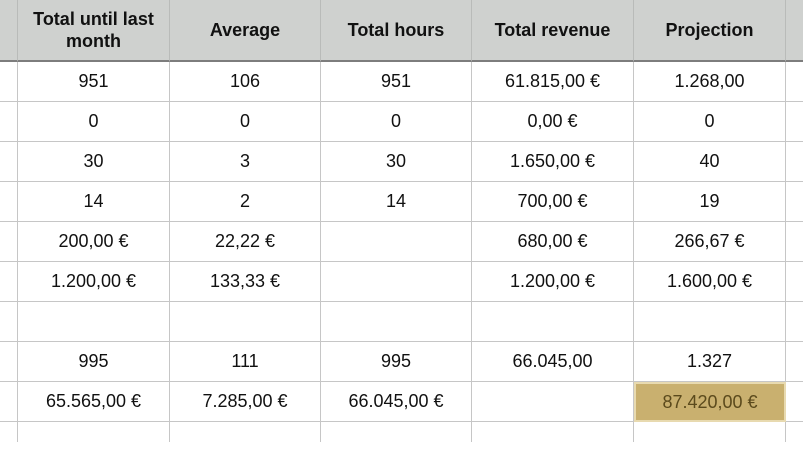 This screenshot has width=803, height=462. What do you see at coordinates (710, 82) in the screenshot?
I see `table-cell: 1.268,00` at bounding box center [710, 82].